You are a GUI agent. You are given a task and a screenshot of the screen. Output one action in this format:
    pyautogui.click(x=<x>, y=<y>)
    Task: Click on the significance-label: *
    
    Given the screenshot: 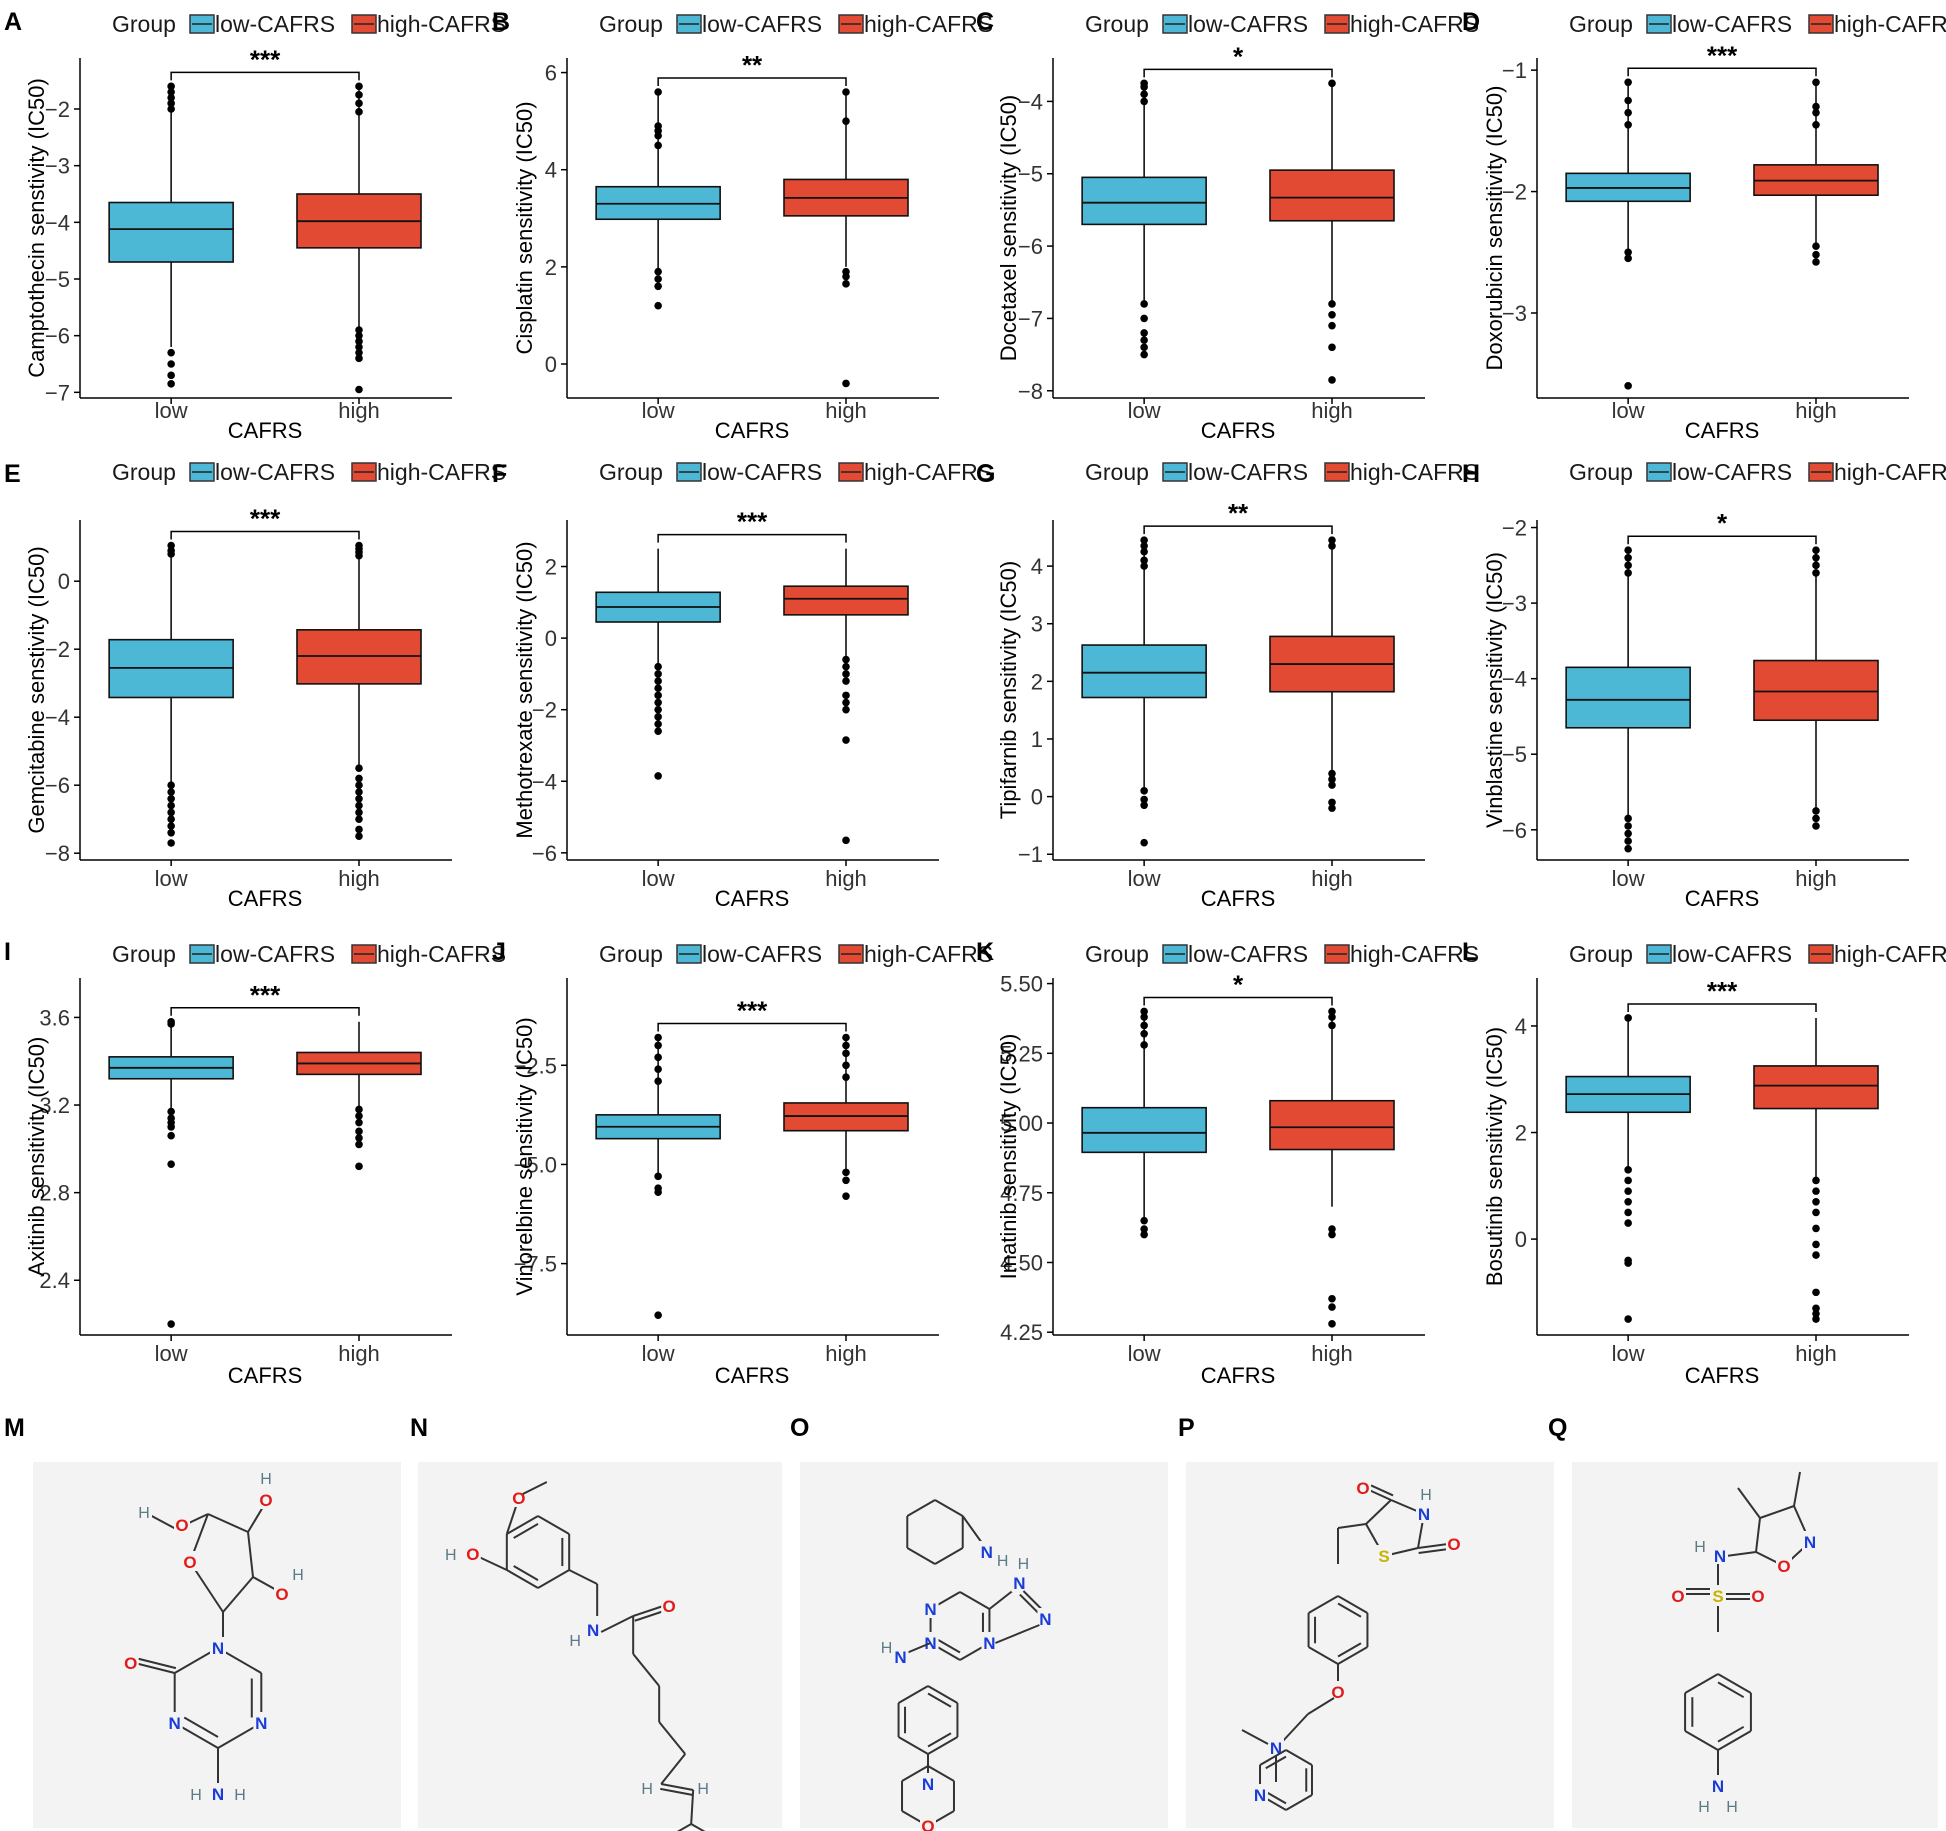 What is the action you would take?
    pyautogui.click(x=1238, y=56)
    